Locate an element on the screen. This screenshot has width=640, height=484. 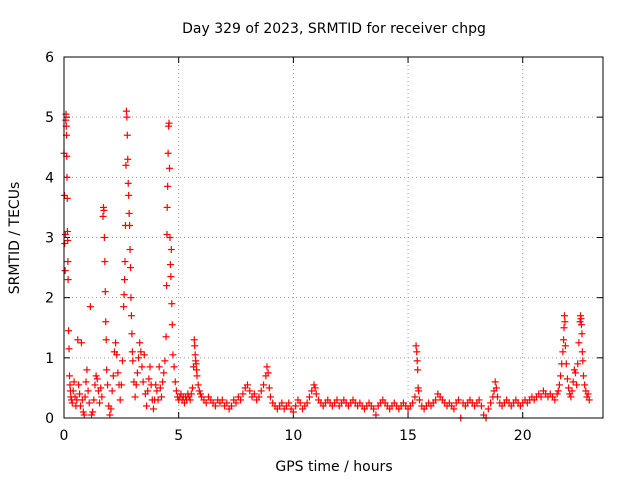
y-axis-label: SRMTID / TECUs is located at coordinates (15, 238).